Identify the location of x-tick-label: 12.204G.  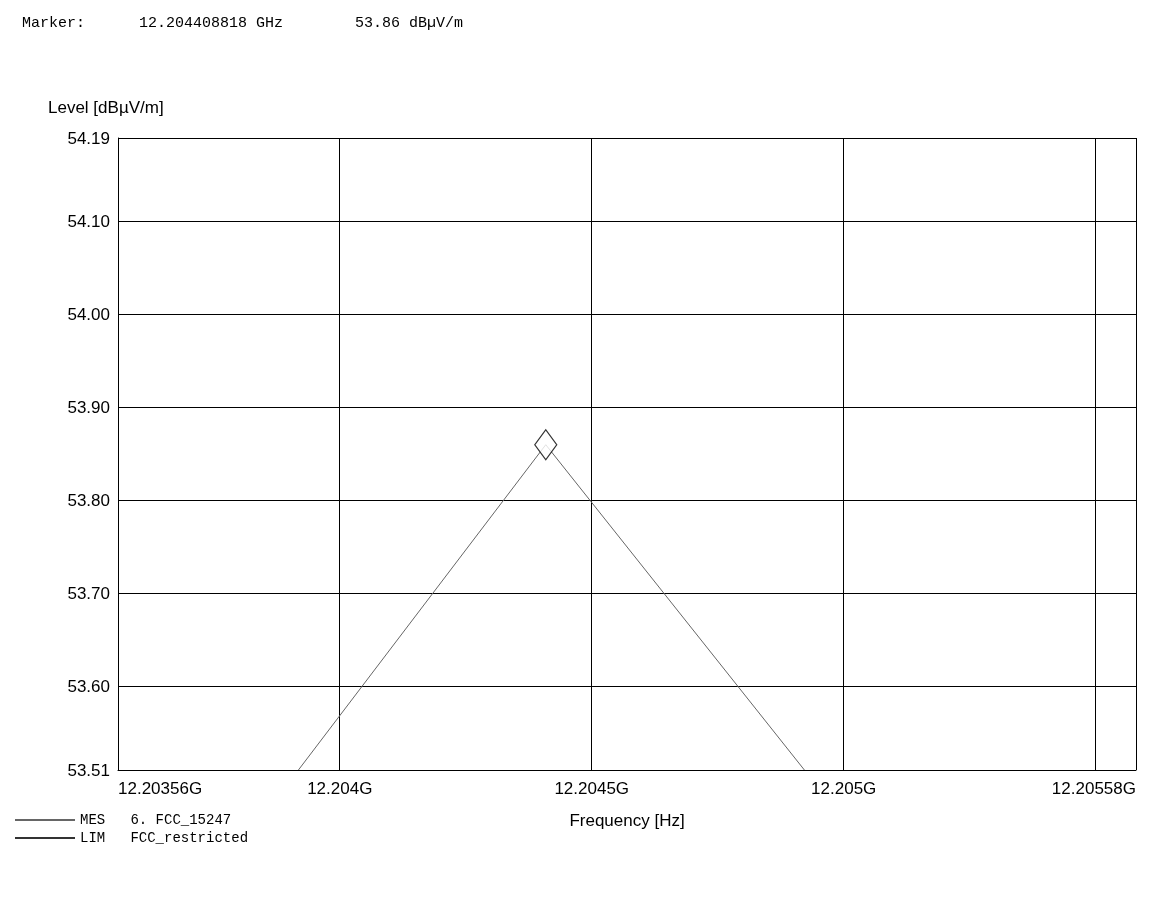
(340, 788).